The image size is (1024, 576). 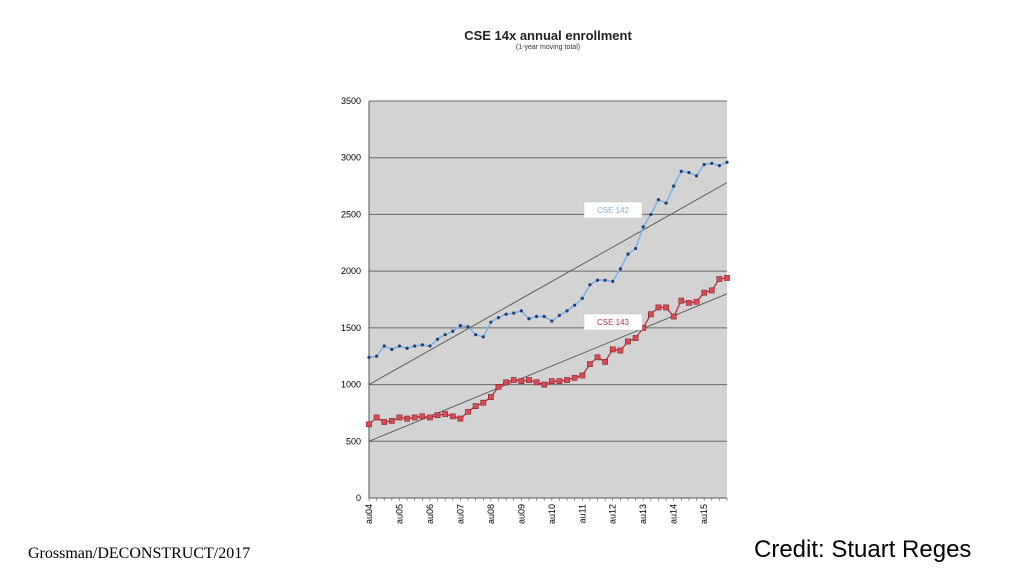 What do you see at coordinates (460, 514) in the screenshot?
I see `x-tick-label: au07` at bounding box center [460, 514].